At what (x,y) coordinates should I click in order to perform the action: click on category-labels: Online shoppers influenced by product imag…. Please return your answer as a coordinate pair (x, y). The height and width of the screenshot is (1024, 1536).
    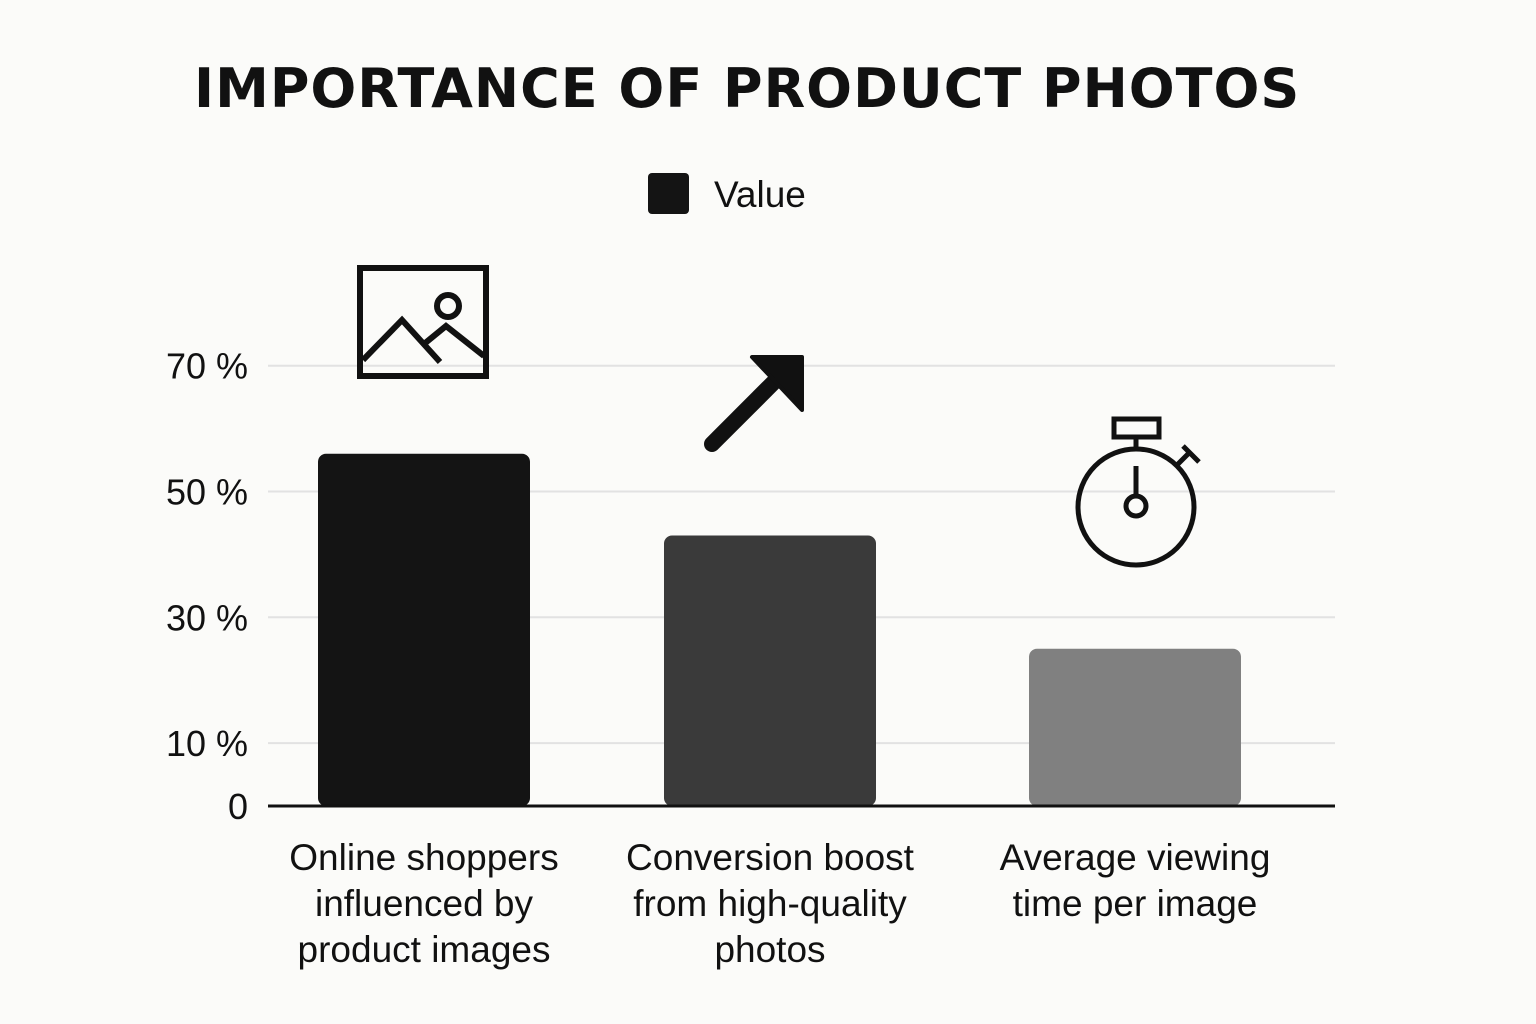
    Looking at the image, I should click on (779, 903).